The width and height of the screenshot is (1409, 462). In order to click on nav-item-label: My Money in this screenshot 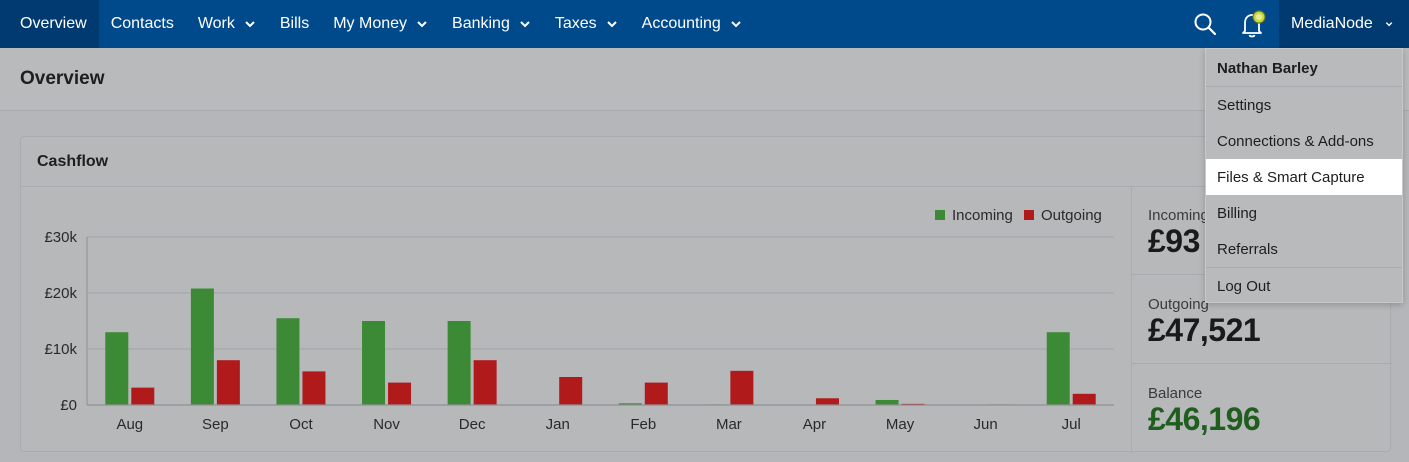, I will do `click(370, 23)`.